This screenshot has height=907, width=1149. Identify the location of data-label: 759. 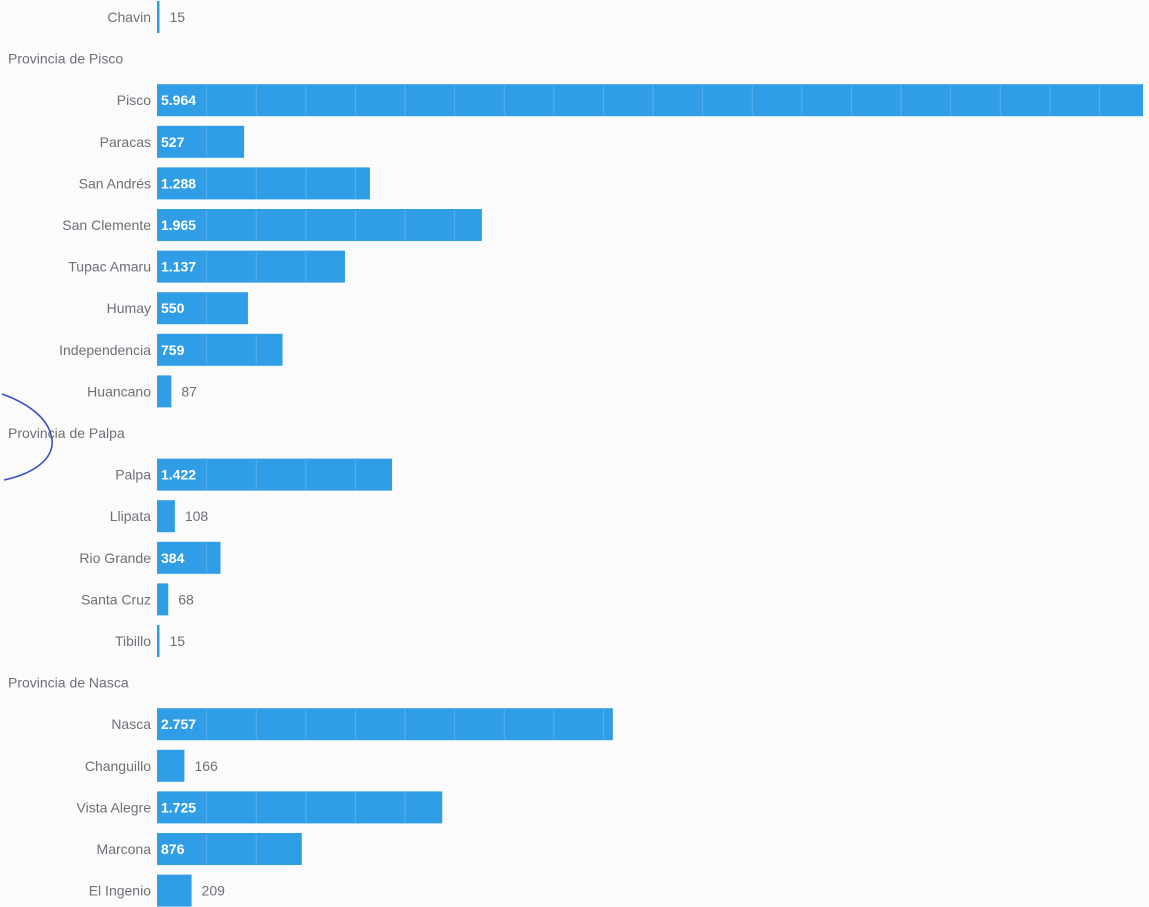
(173, 350).